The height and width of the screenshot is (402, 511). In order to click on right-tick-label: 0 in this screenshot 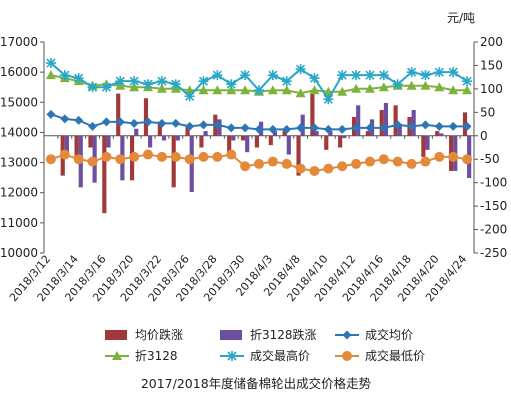, I will do `click(484, 136)`.